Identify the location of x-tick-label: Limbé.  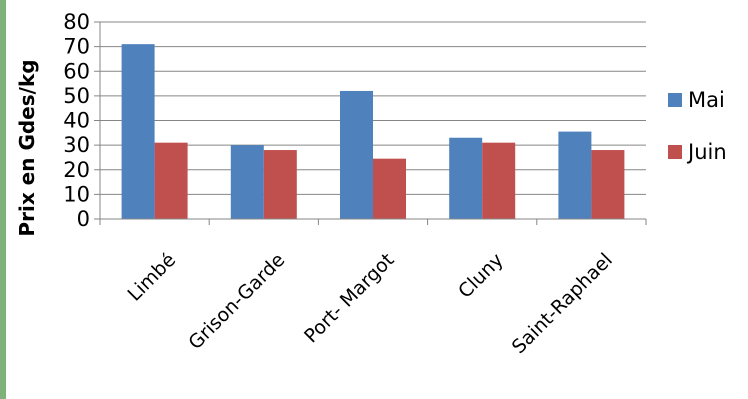
(151, 277).